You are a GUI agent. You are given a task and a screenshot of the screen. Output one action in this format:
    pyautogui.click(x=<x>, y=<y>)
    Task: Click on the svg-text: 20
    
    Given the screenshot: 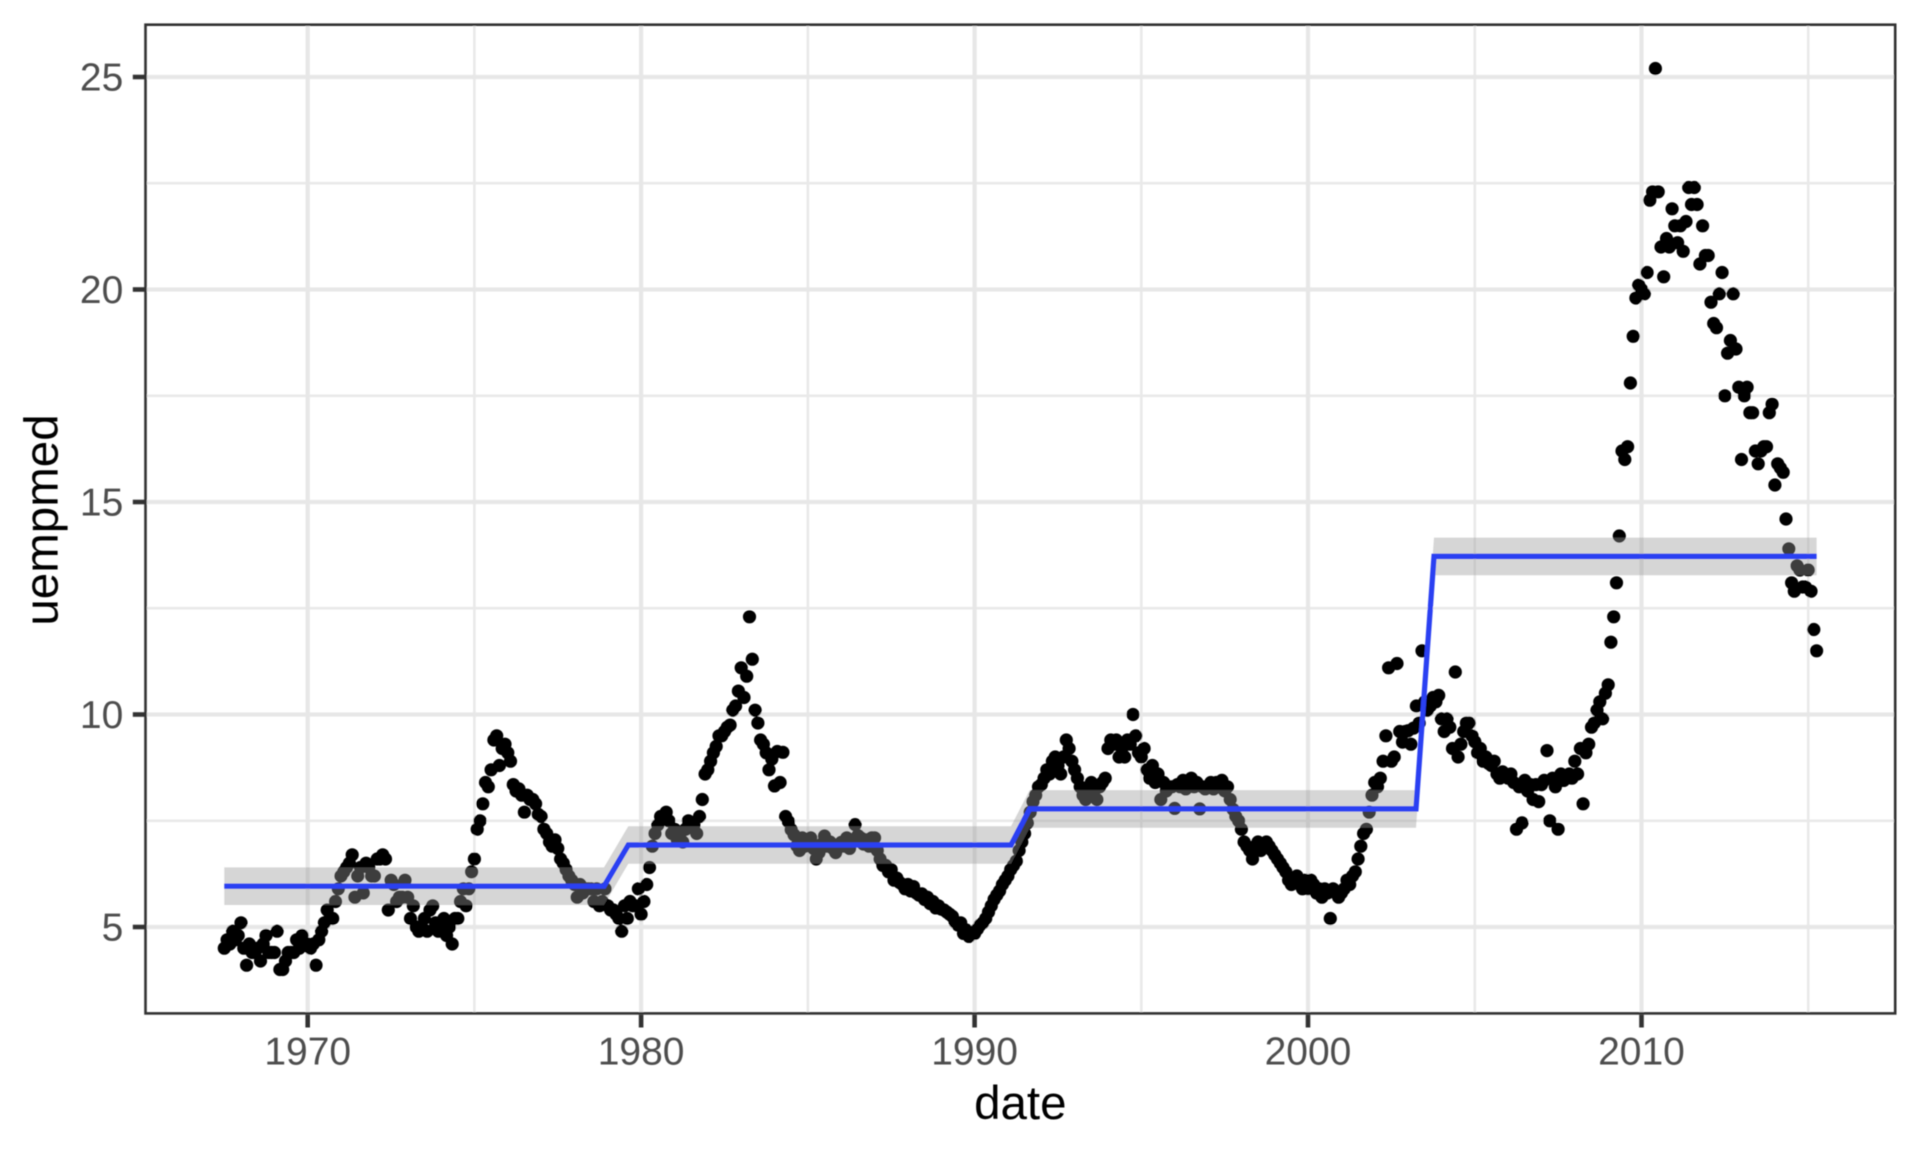 What is the action you would take?
    pyautogui.click(x=101, y=290)
    